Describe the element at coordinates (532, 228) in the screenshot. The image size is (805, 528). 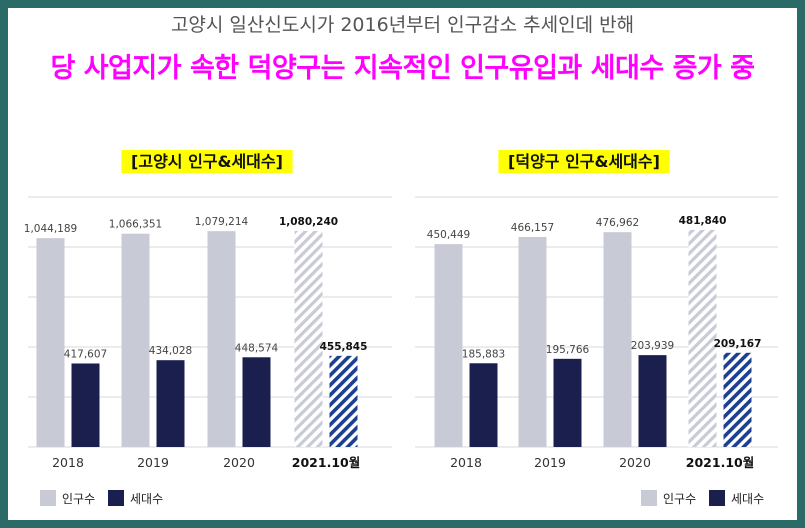
I see `population-value-label: 466,157` at that location.